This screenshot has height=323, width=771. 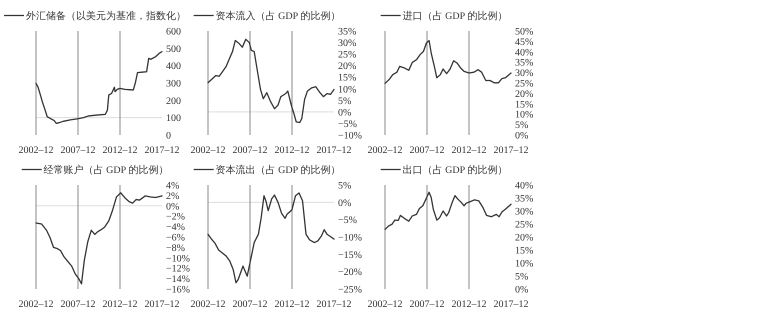 What do you see at coordinates (278, 16) in the screenshot?
I see `legend-label: 资本流入（占 GDP 的比例）` at bounding box center [278, 16].